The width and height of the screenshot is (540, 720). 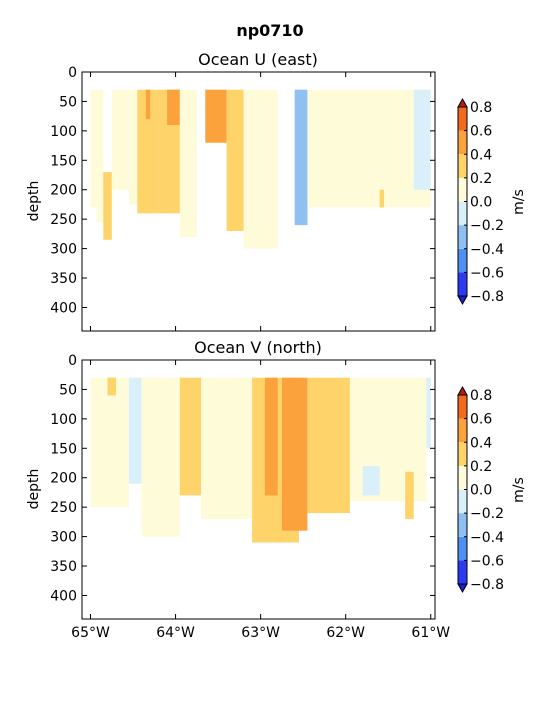 I want to click on colorbar-extend-max, so click(x=462, y=102).